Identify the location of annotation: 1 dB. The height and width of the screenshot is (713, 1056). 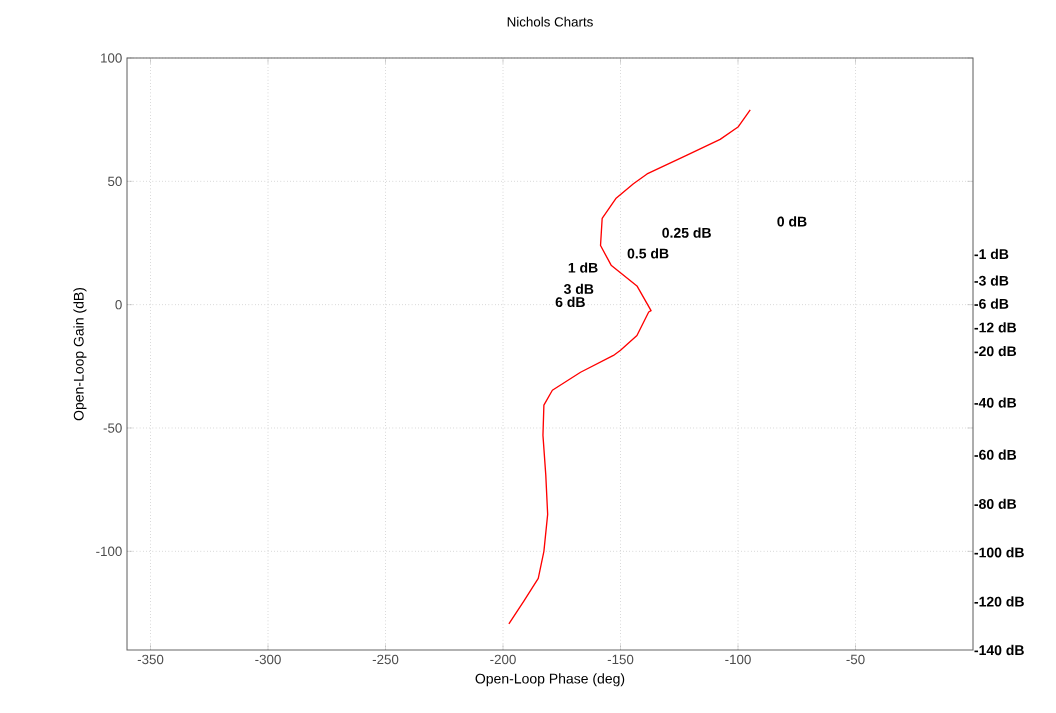
(583, 267).